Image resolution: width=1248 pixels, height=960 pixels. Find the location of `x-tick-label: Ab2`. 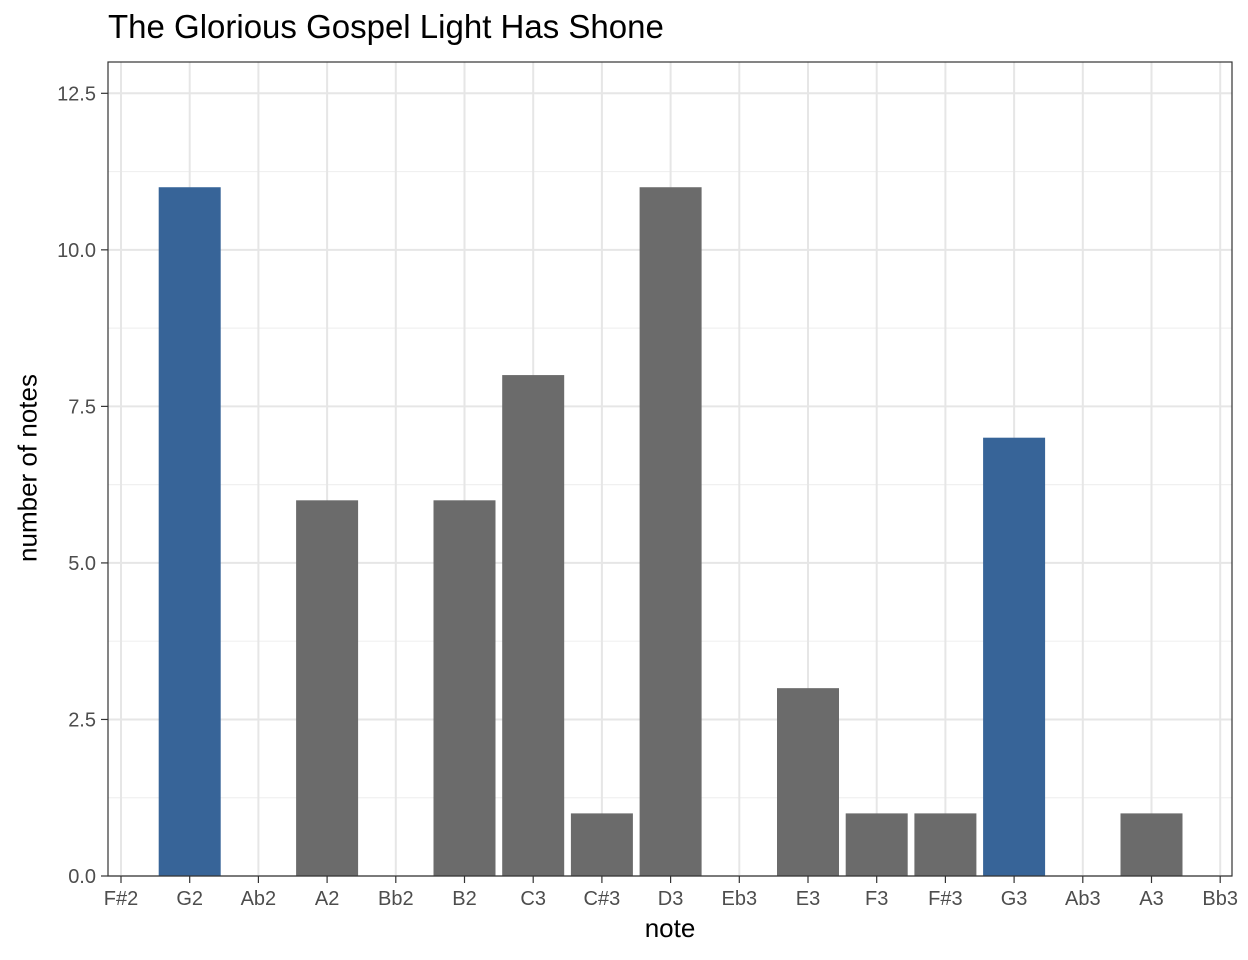

x-tick-label: Ab2 is located at coordinates (259, 899).